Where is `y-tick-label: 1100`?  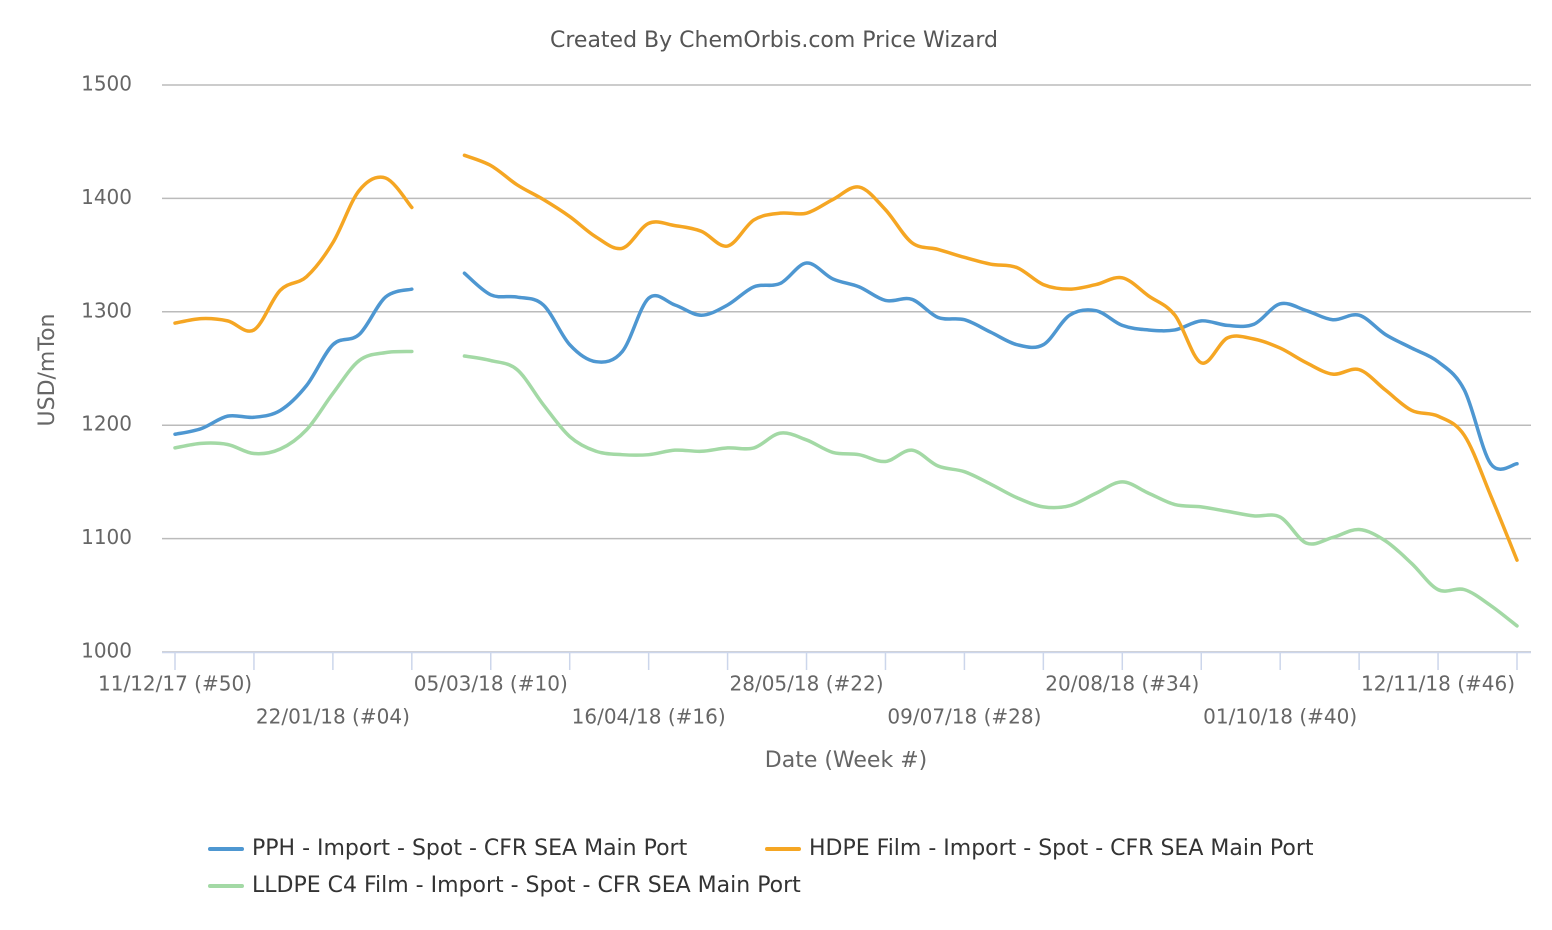
y-tick-label: 1100 is located at coordinates (106, 537).